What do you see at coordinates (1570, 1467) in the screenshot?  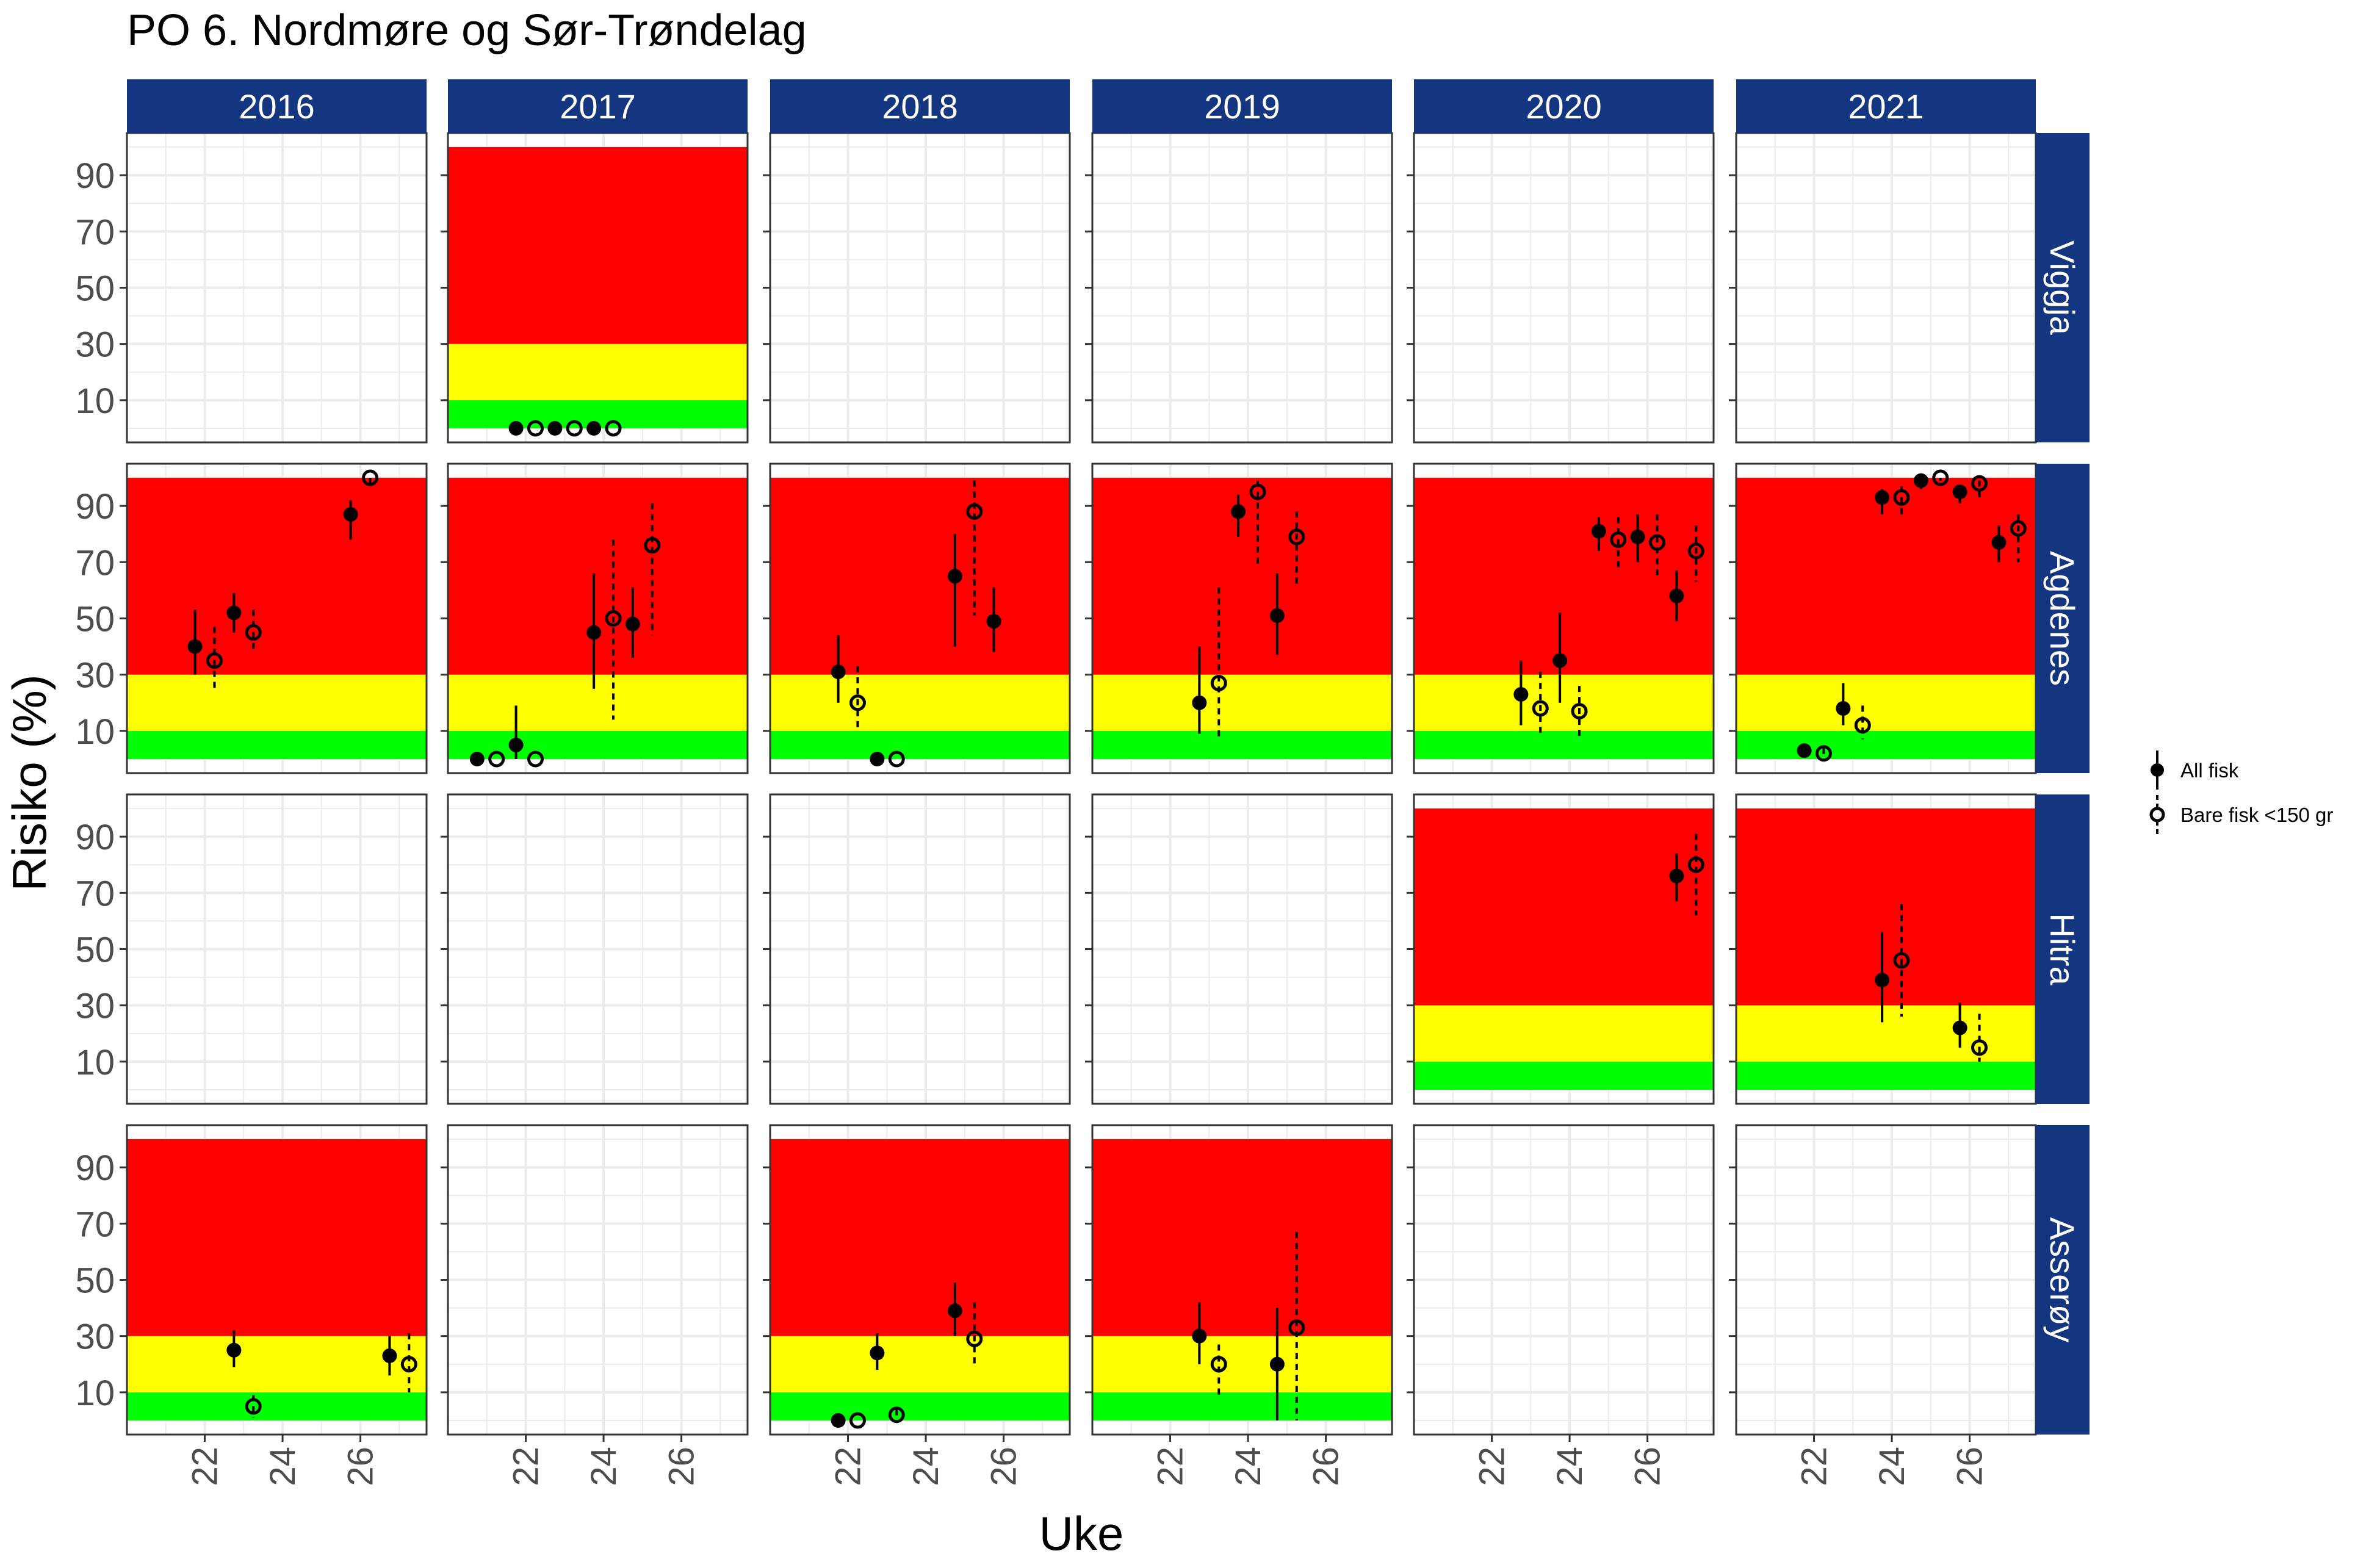 I see `x-tick-label: 24` at bounding box center [1570, 1467].